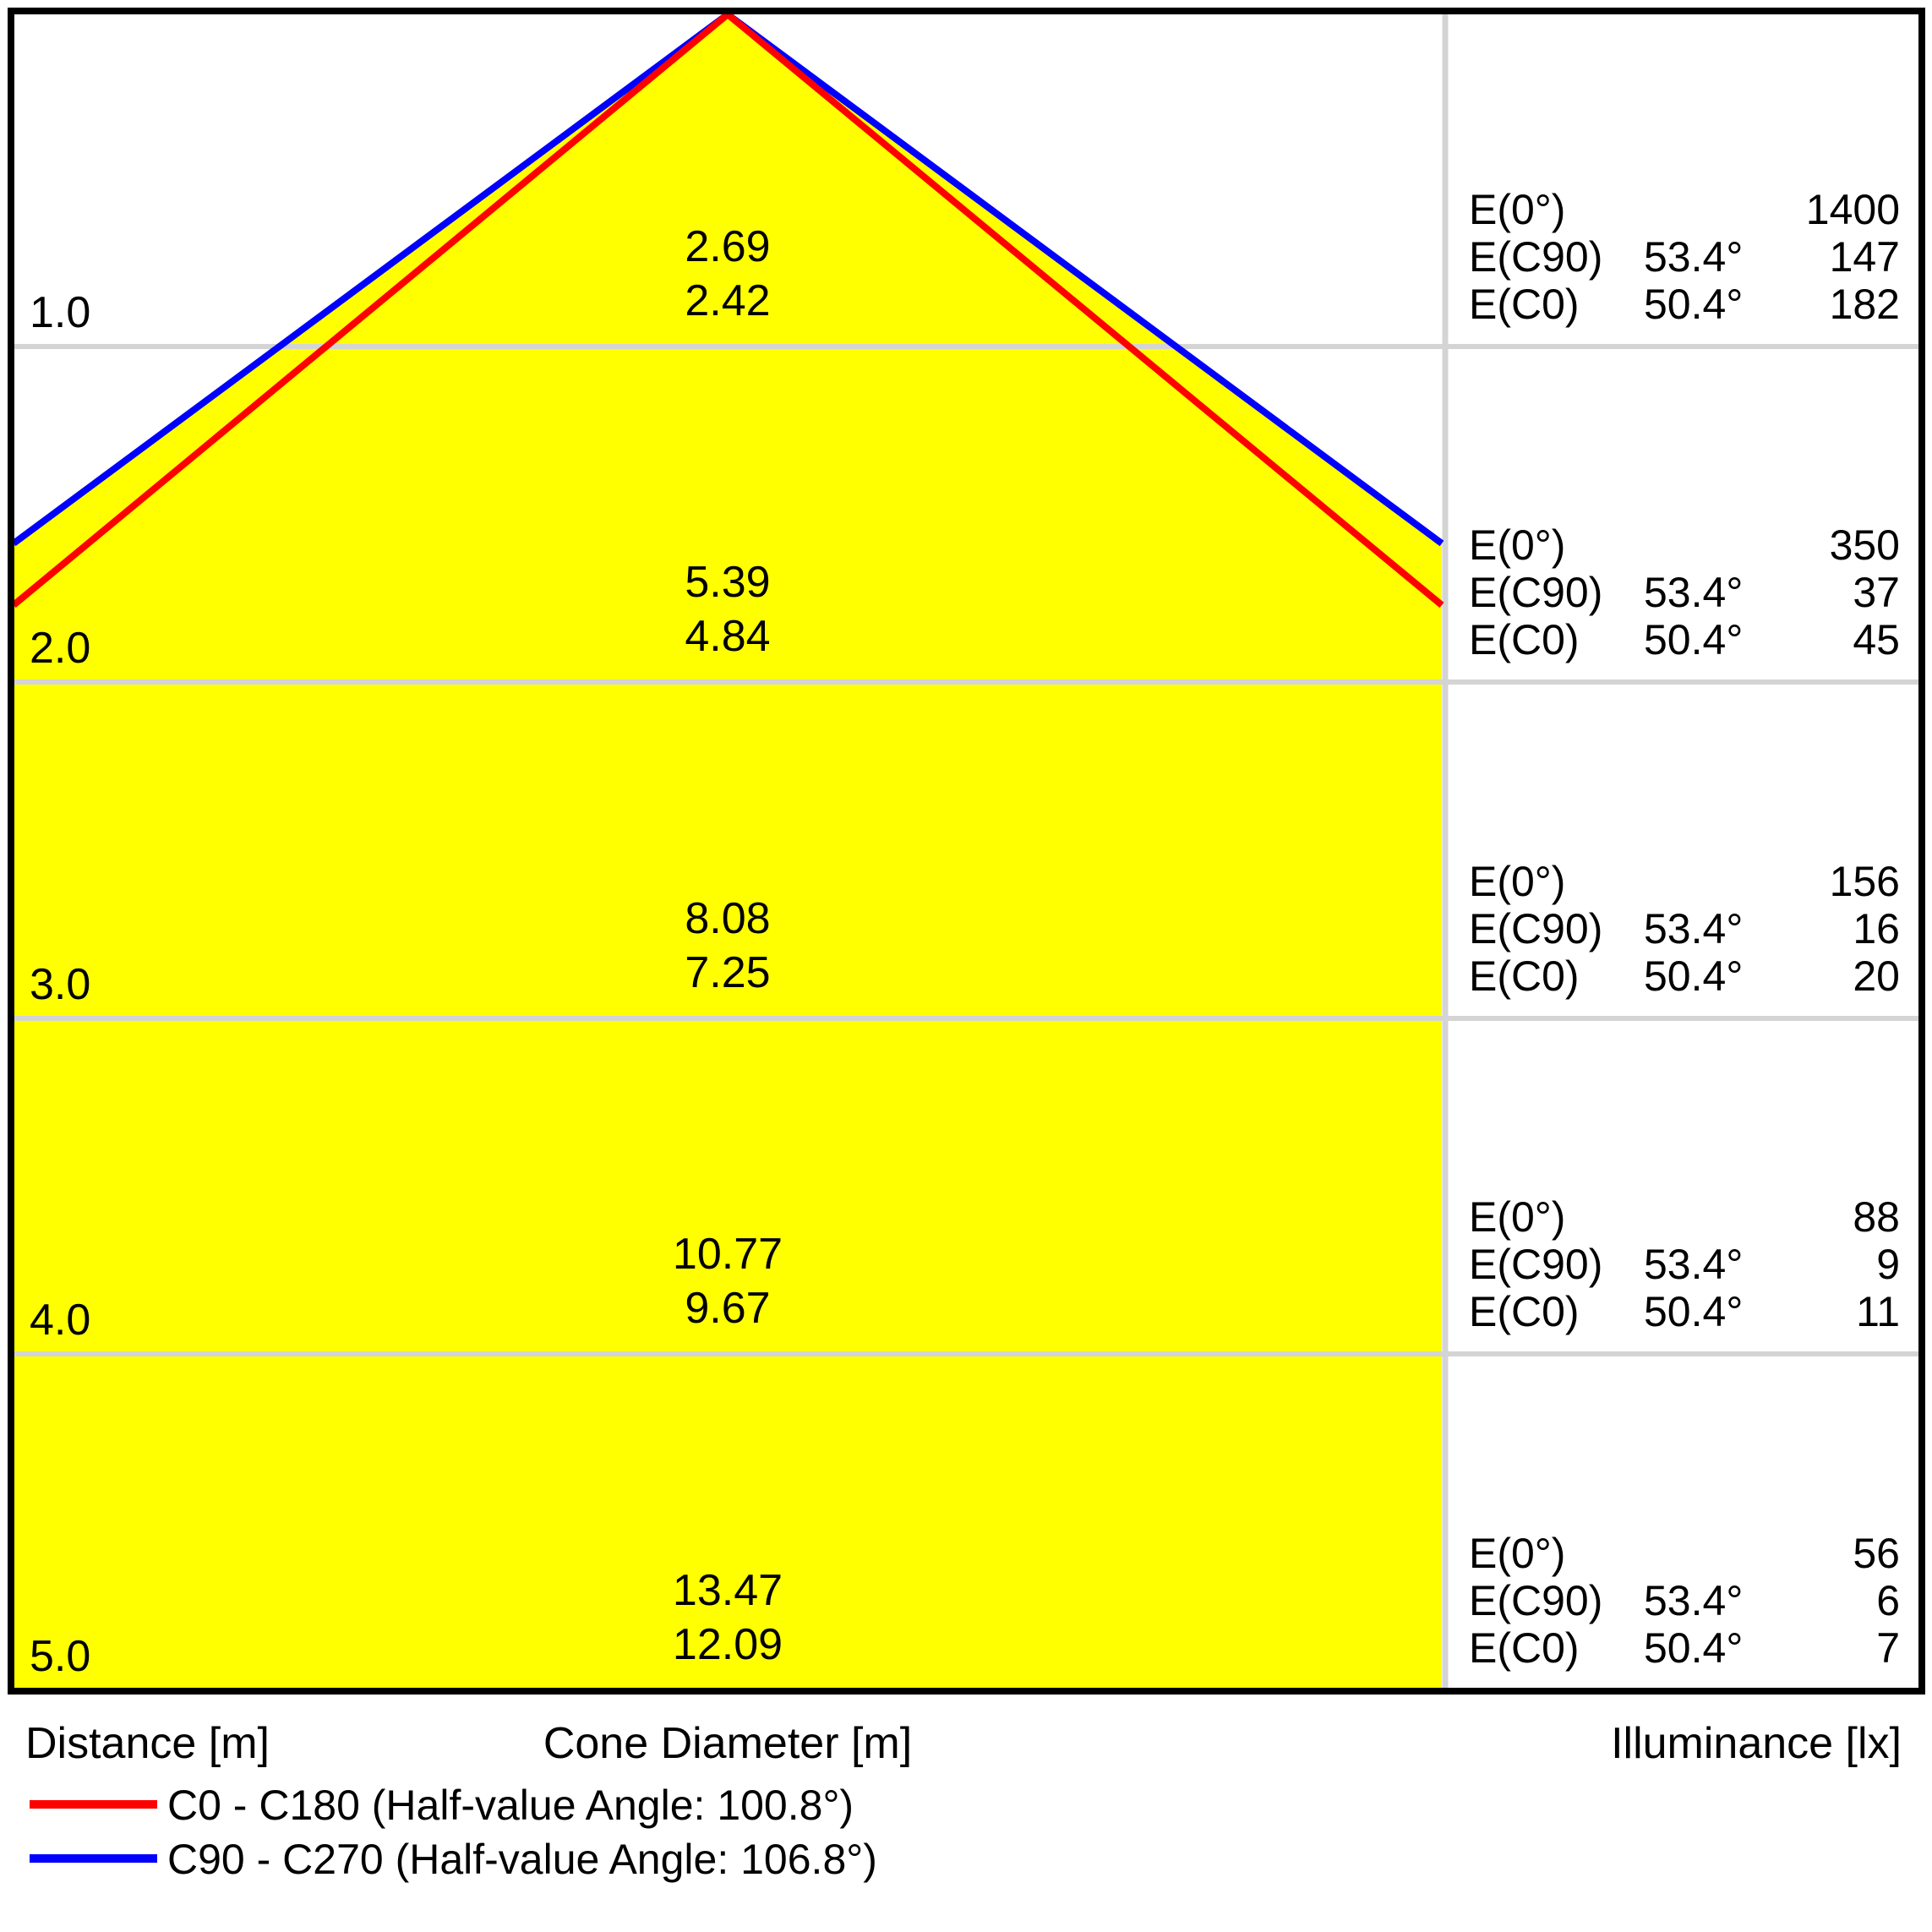  Describe the element at coordinates (1684, 1553) in the screenshot. I see `e0-line: E(0°) 56` at that location.